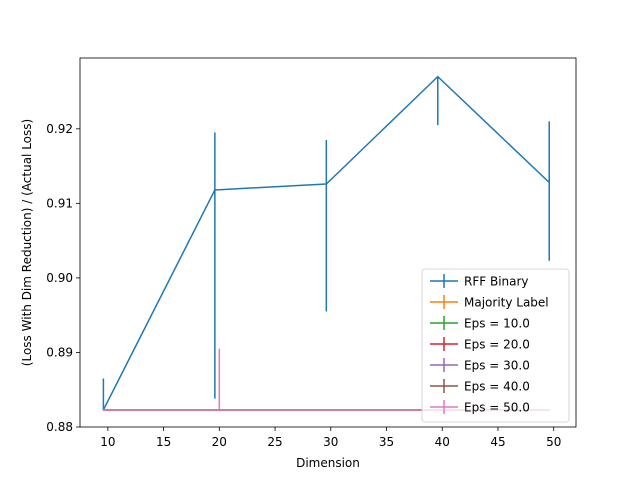 This screenshot has width=640, height=480. I want to click on legend-entry: Eps = 30.0, so click(480, 365).